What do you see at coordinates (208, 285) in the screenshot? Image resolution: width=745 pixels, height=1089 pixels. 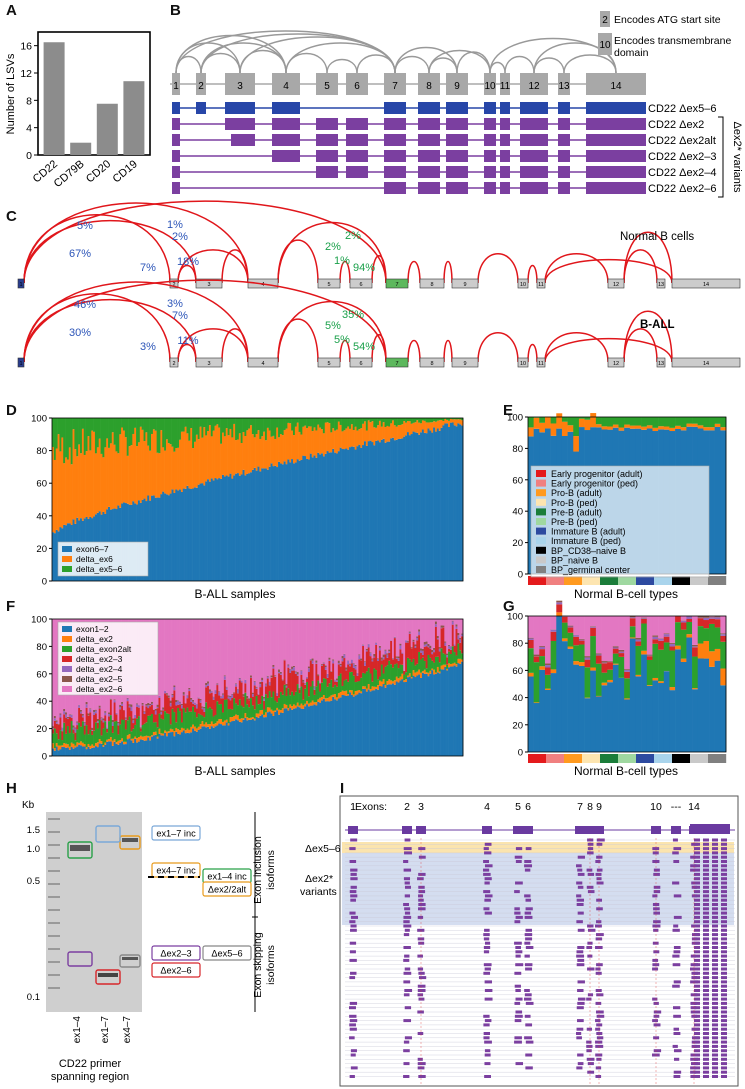 I see `exon-label: 3` at bounding box center [208, 285].